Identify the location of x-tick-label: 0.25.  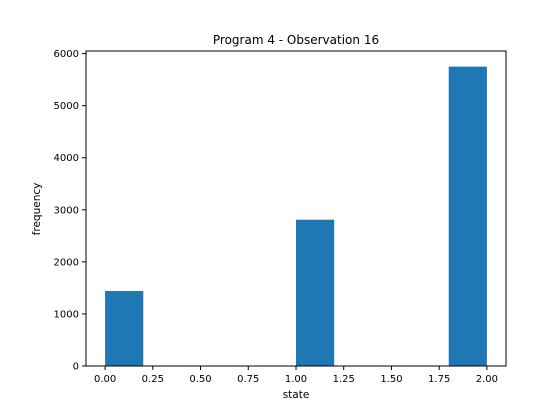
(153, 379).